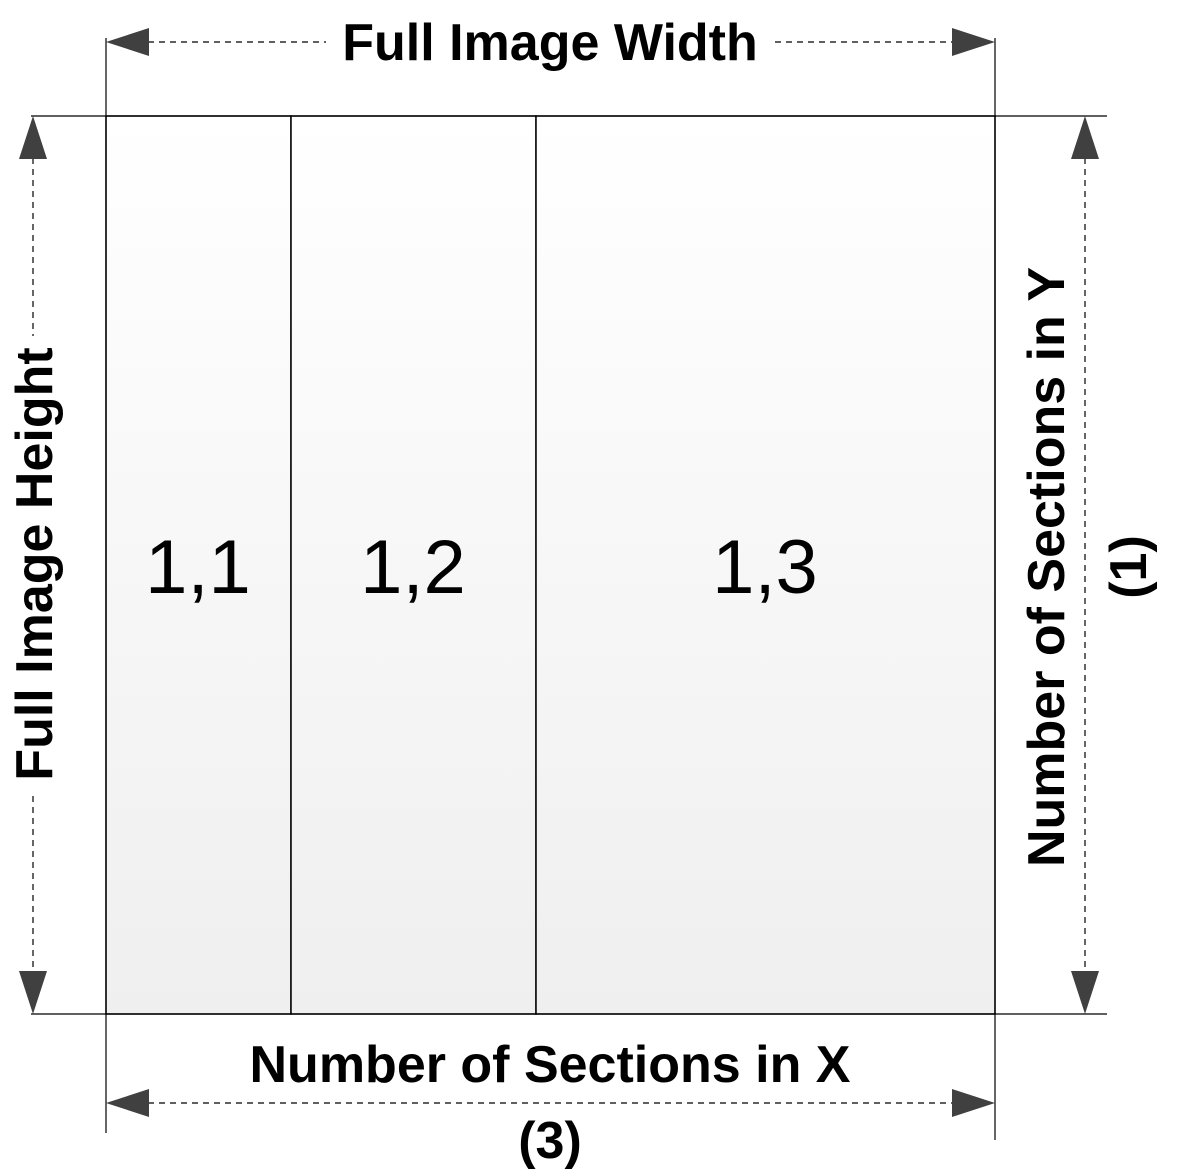 Image resolution: width=1177 pixels, height=1176 pixels. I want to click on sections-y-count: (1), so click(1129, 567).